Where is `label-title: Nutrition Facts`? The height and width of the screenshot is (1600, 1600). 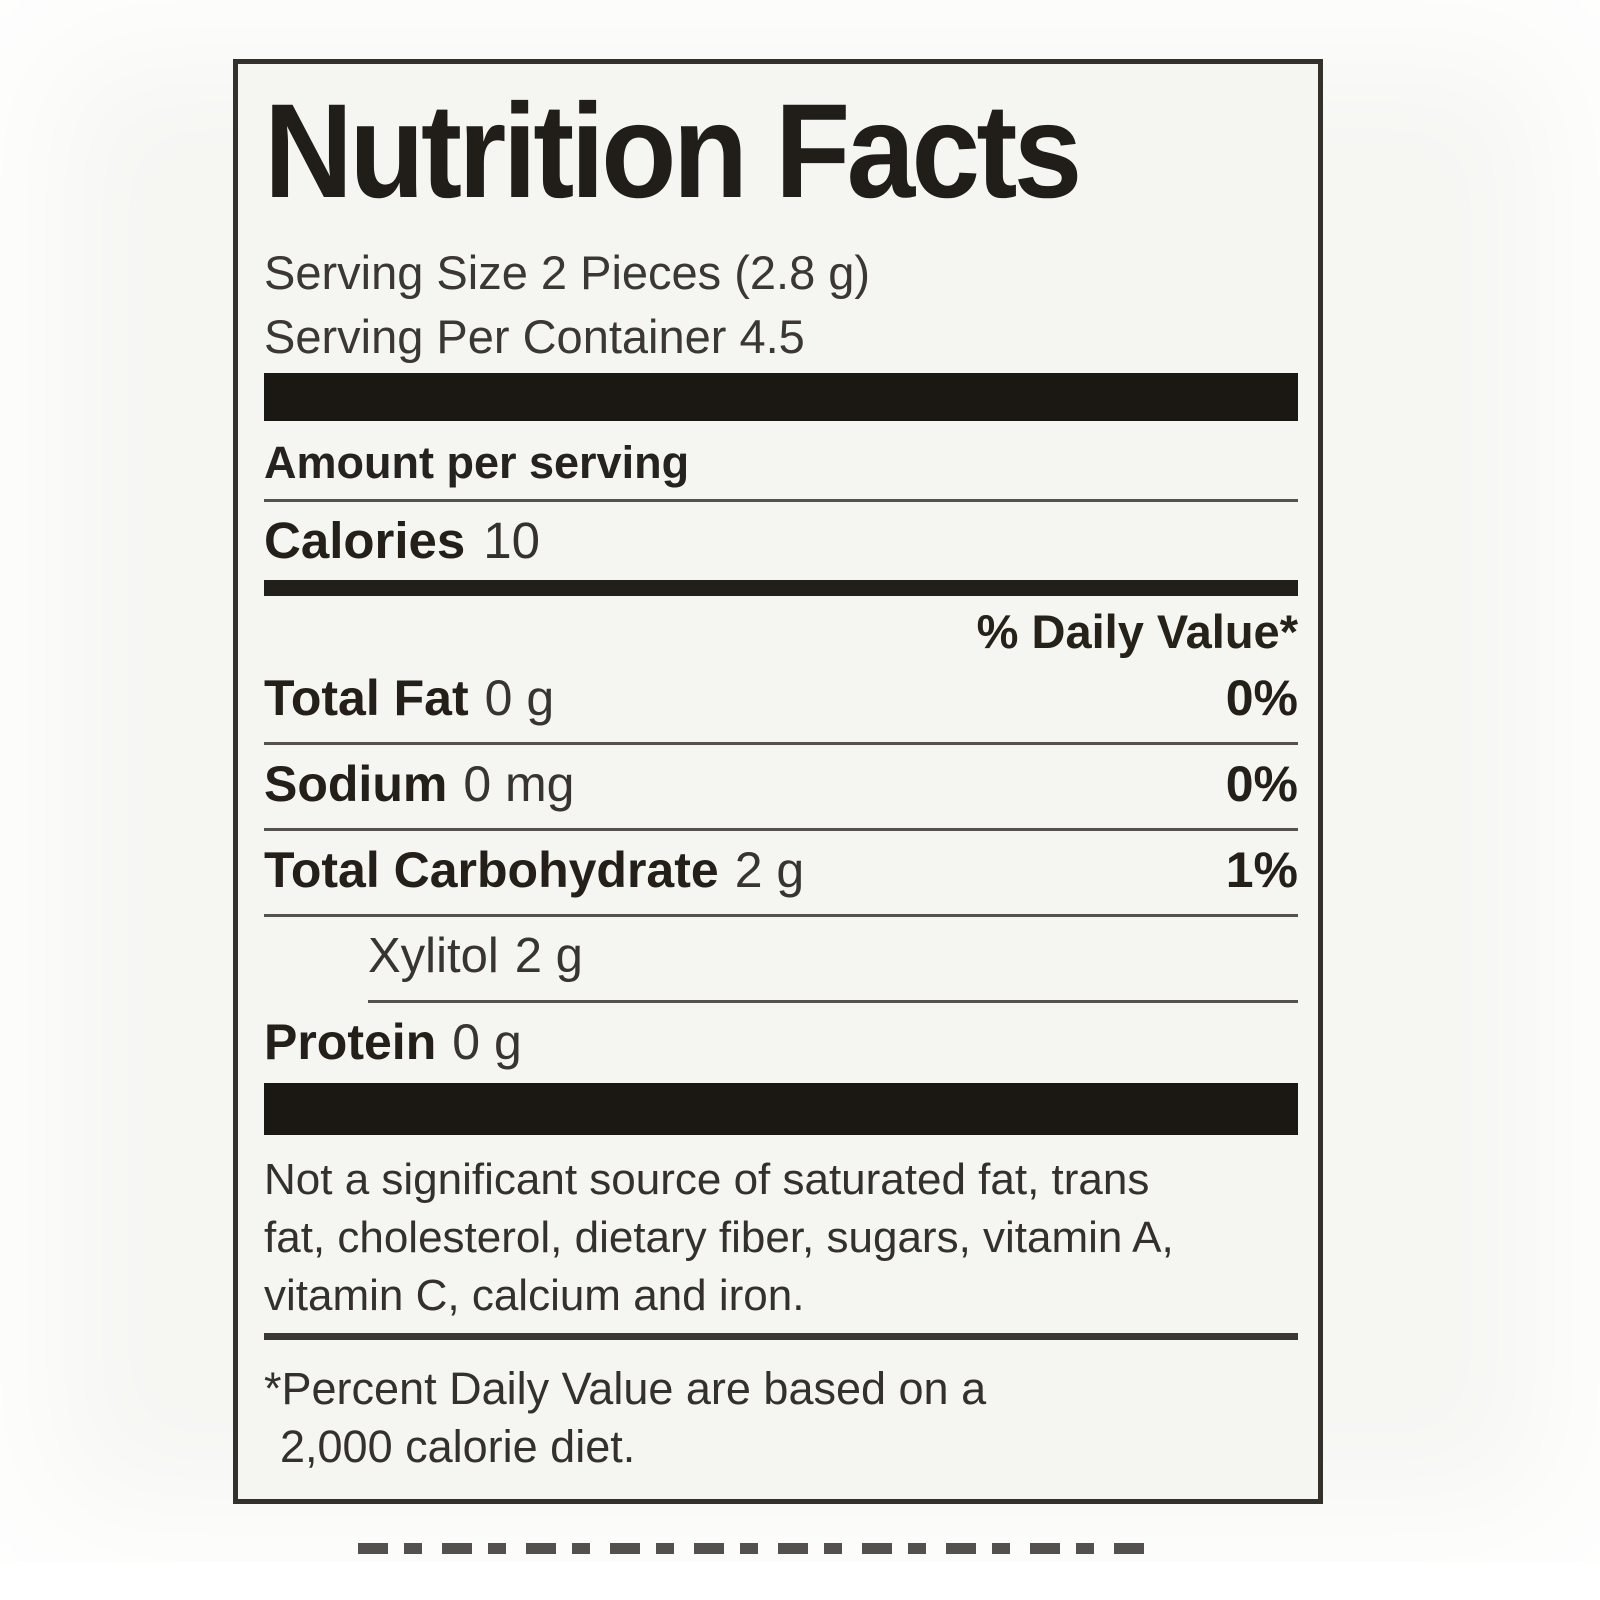
label-title: Nutrition Facts is located at coordinates (673, 151).